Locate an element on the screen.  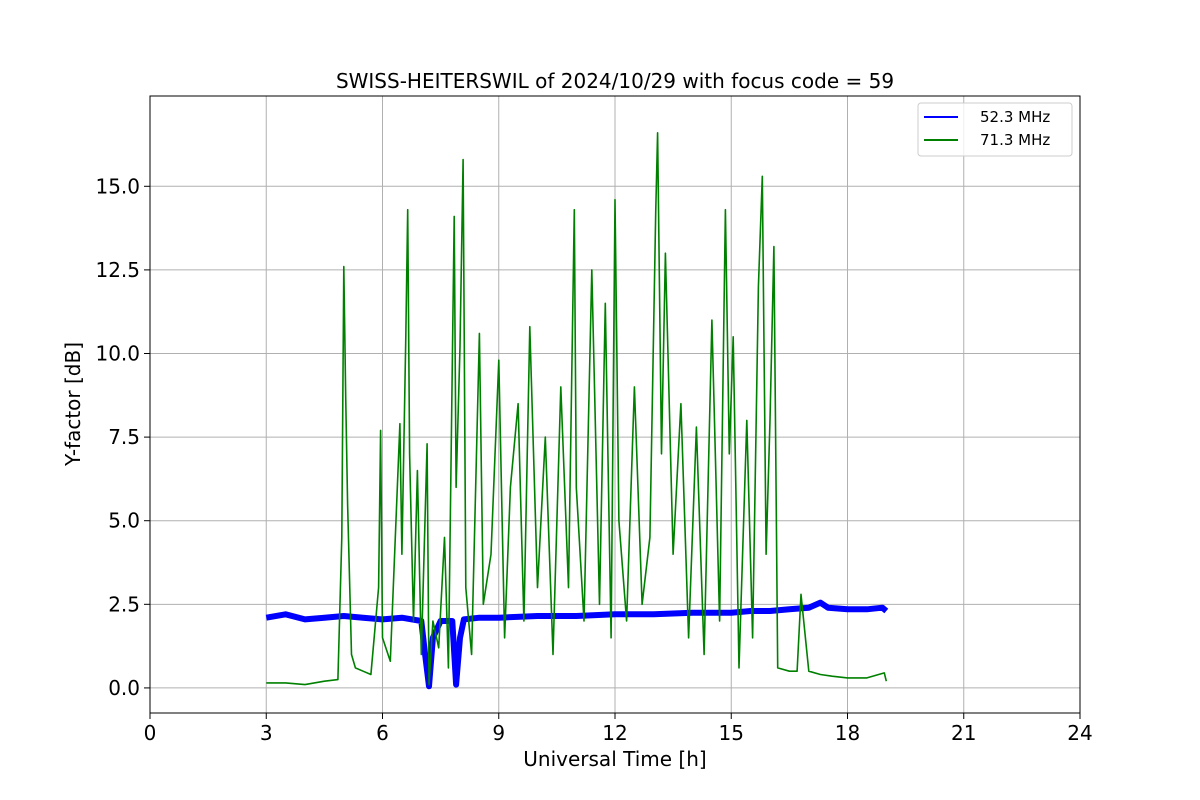
x-tick-label: 0 is located at coordinates (150, 733).